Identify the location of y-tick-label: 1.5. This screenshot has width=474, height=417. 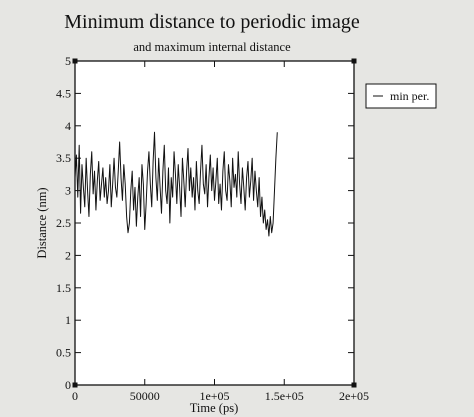
(63, 288).